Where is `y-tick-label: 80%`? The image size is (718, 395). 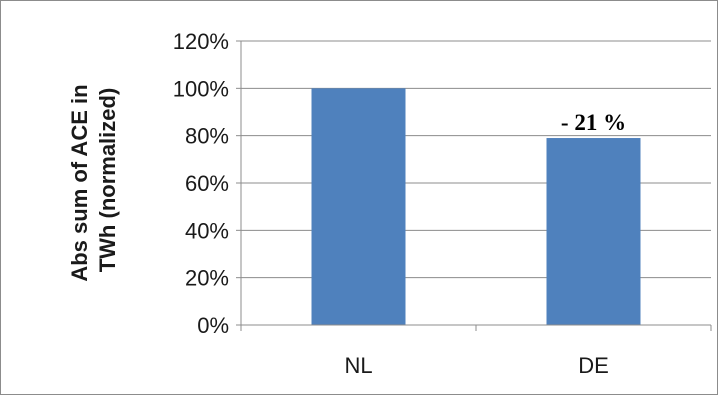 y-tick-label: 80% is located at coordinates (207, 136).